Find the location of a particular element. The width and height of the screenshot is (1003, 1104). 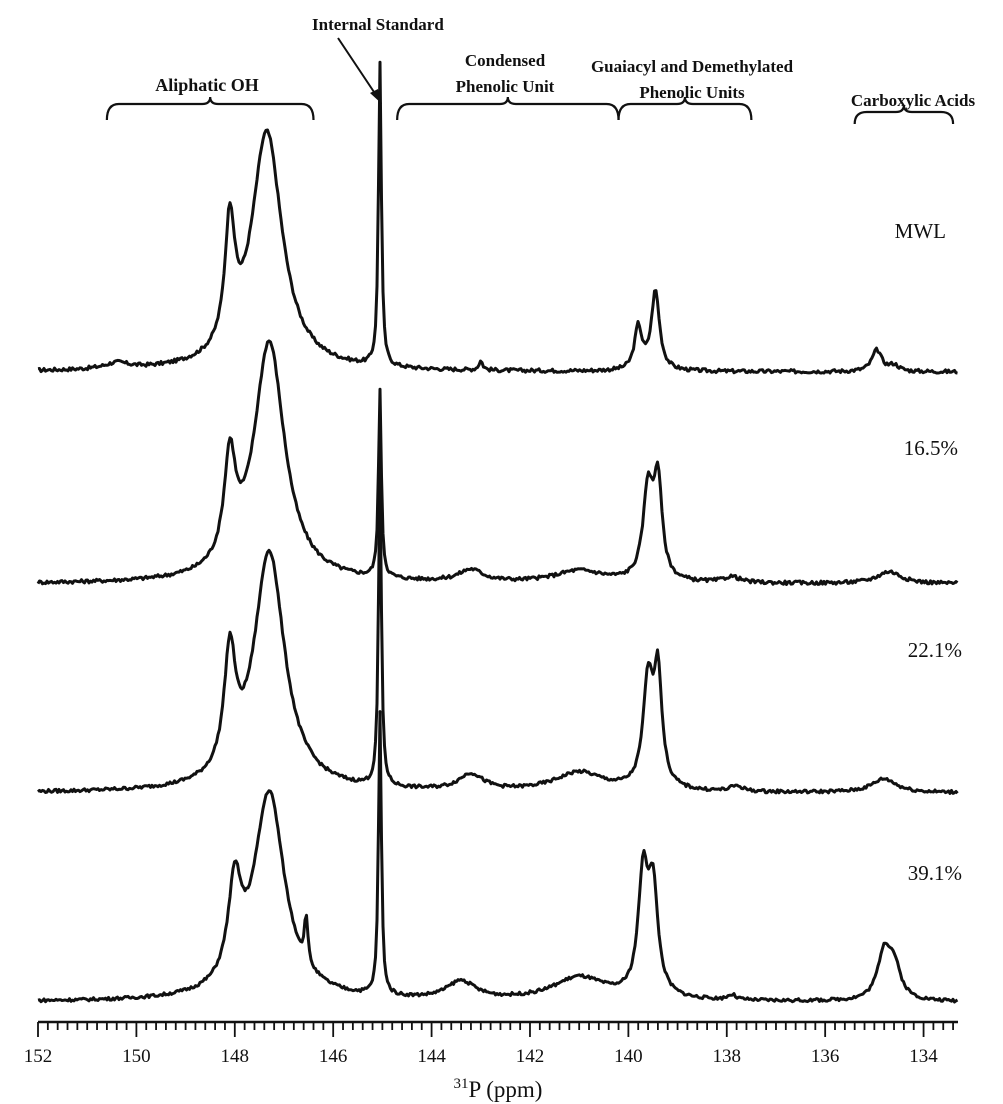

series-labels: MWL 16.5% 22.1% 39.1% is located at coordinates (928, 552).